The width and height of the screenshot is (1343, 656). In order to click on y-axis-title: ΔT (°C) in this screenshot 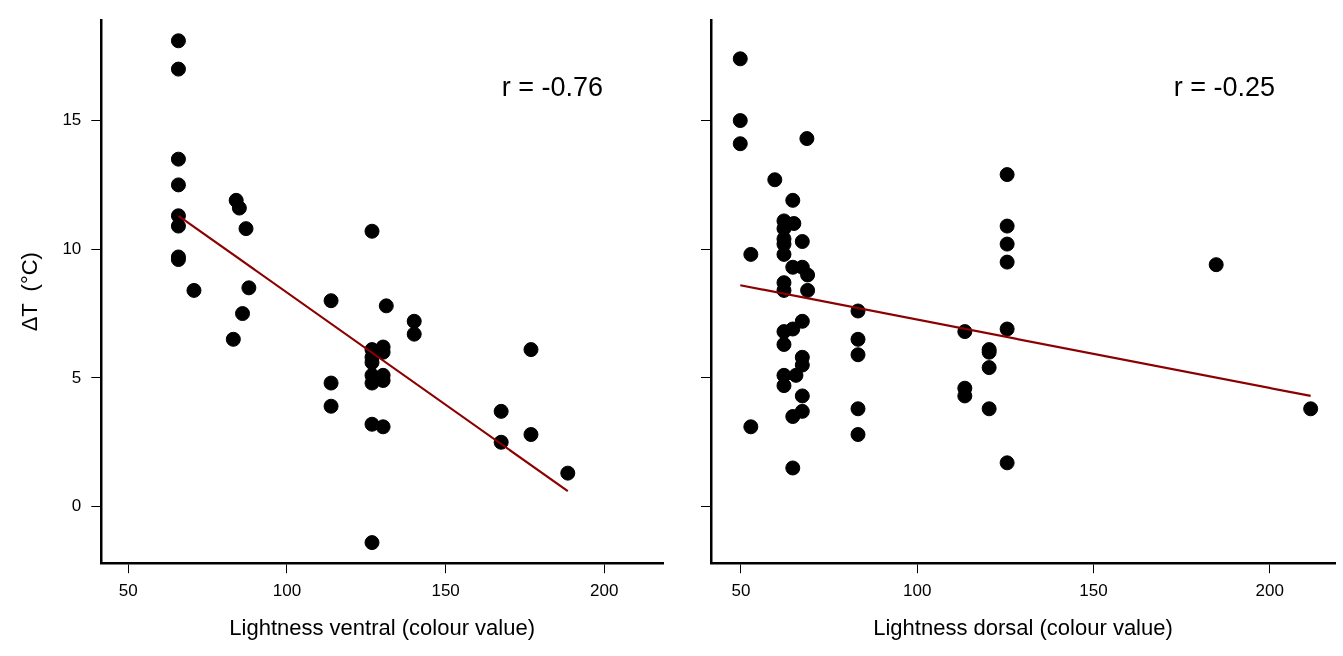, I will do `click(30, 292)`.